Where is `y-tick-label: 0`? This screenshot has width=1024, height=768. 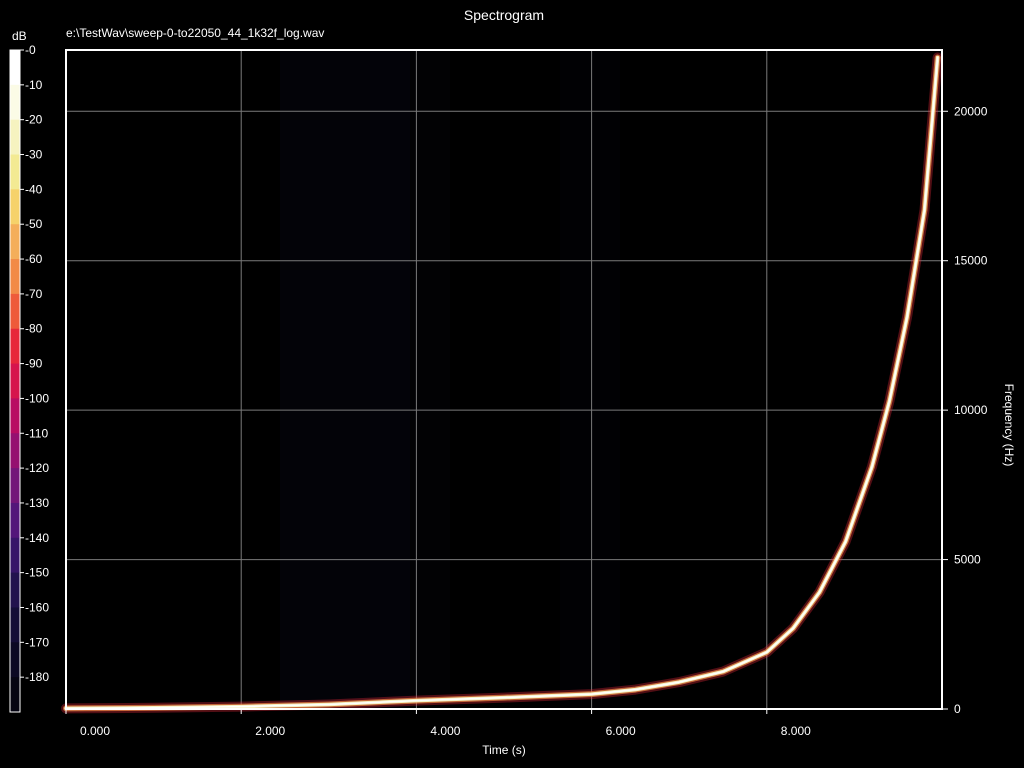
y-tick-label: 0 is located at coordinates (957, 709).